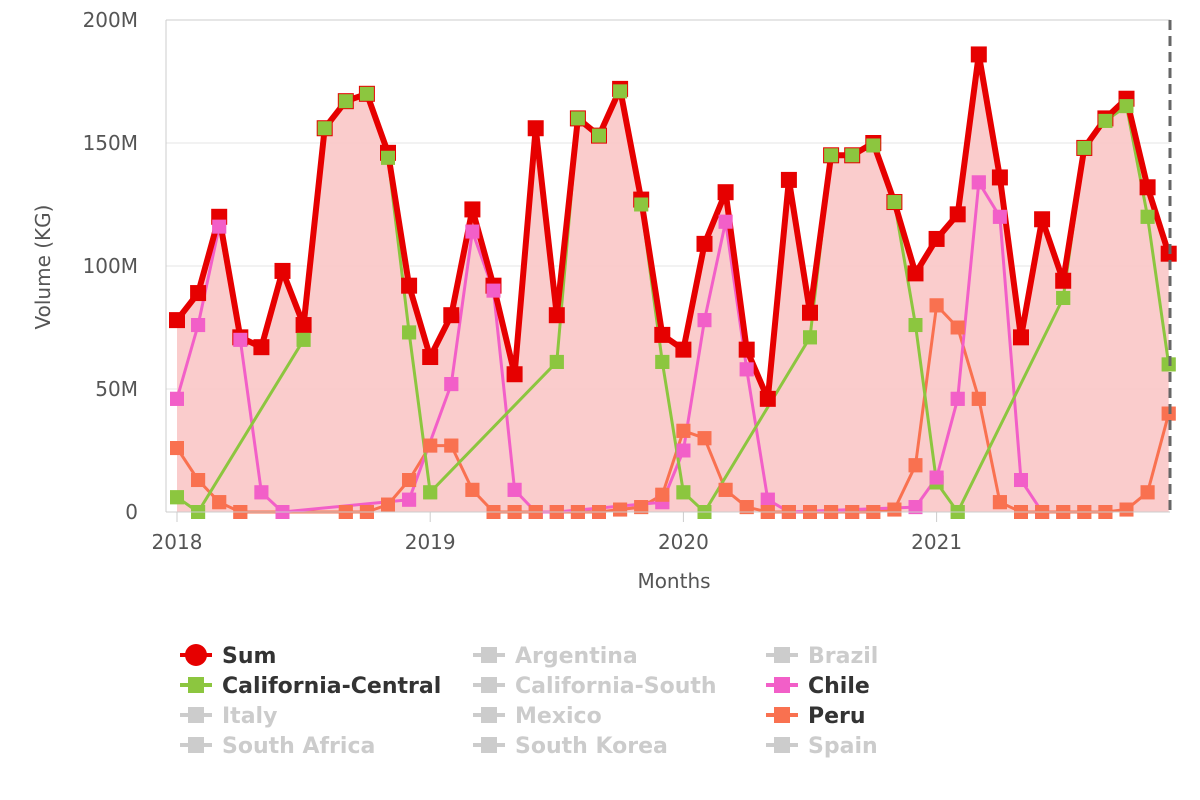 This screenshot has height=800, width=1200. I want to click on legend-item-mexico: Mexico, so click(537, 716).